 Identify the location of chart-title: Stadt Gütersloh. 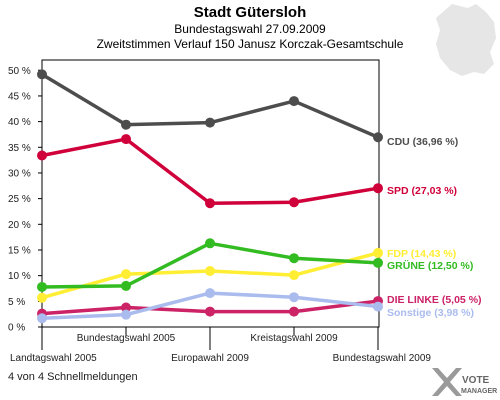
(250, 12).